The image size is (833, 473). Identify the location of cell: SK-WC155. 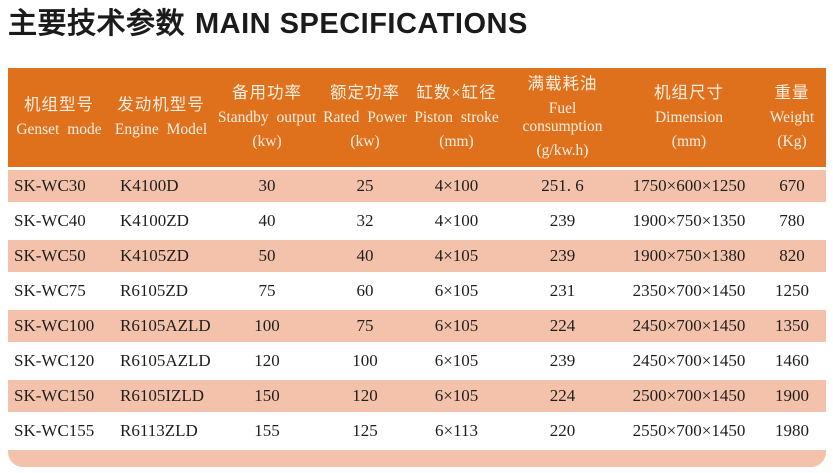
(54, 430).